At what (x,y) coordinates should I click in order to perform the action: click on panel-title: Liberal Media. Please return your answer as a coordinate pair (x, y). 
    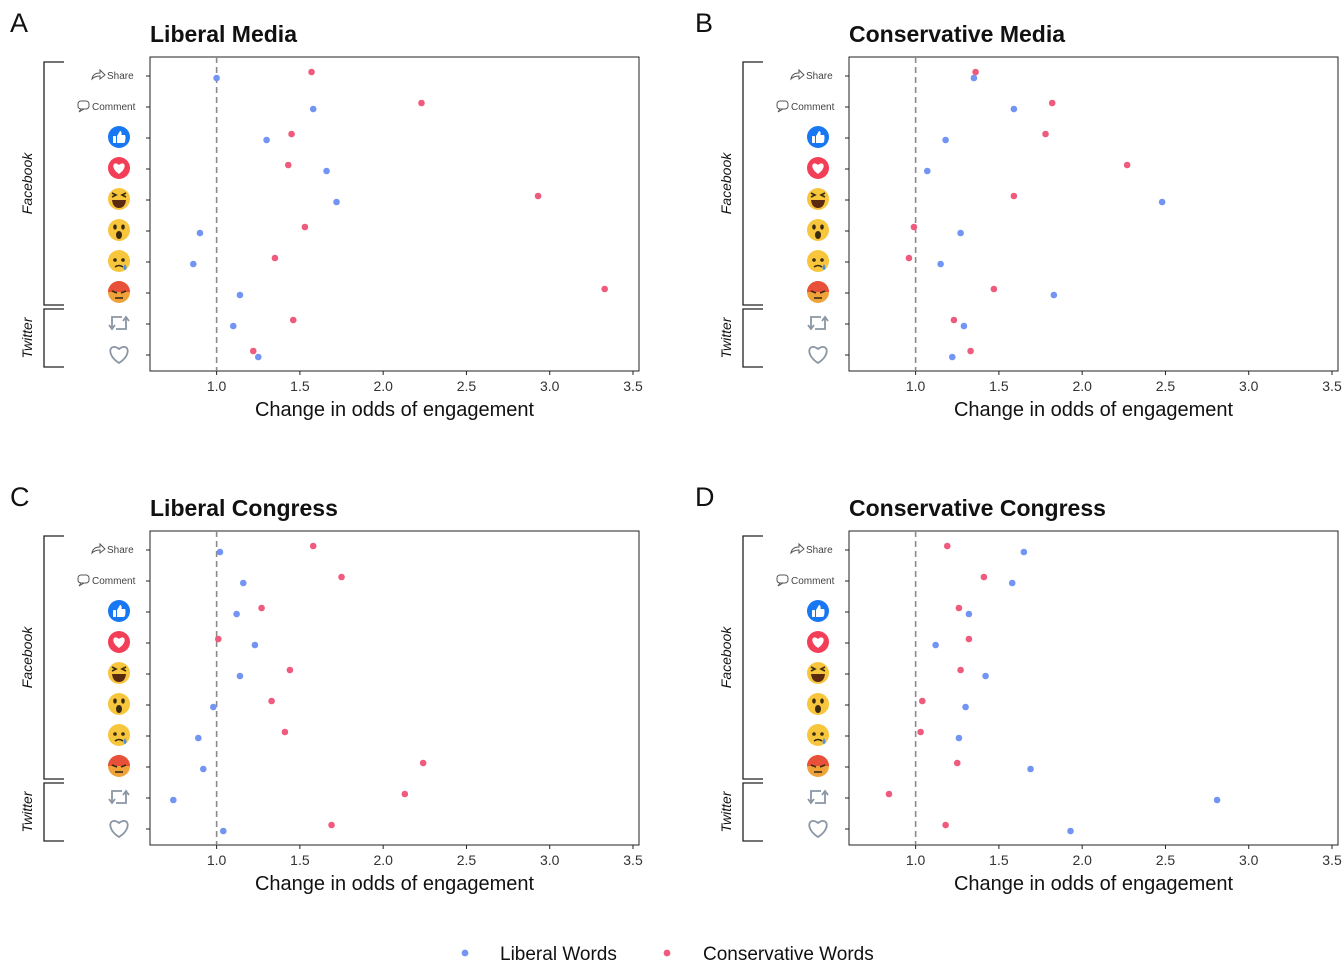
    Looking at the image, I should click on (223, 34).